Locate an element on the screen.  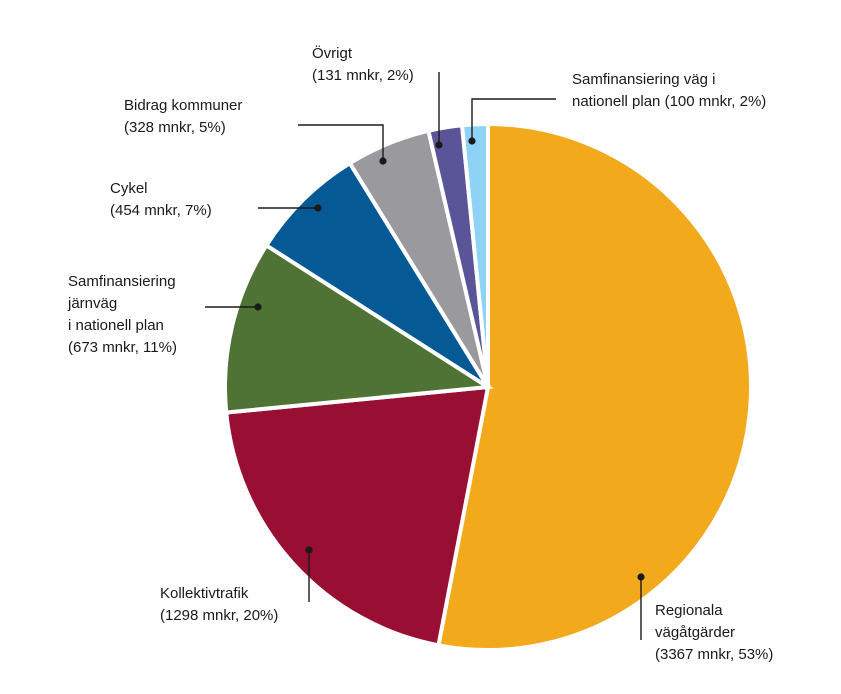
leader-dot-bidrag-kommuner is located at coordinates (383, 161).